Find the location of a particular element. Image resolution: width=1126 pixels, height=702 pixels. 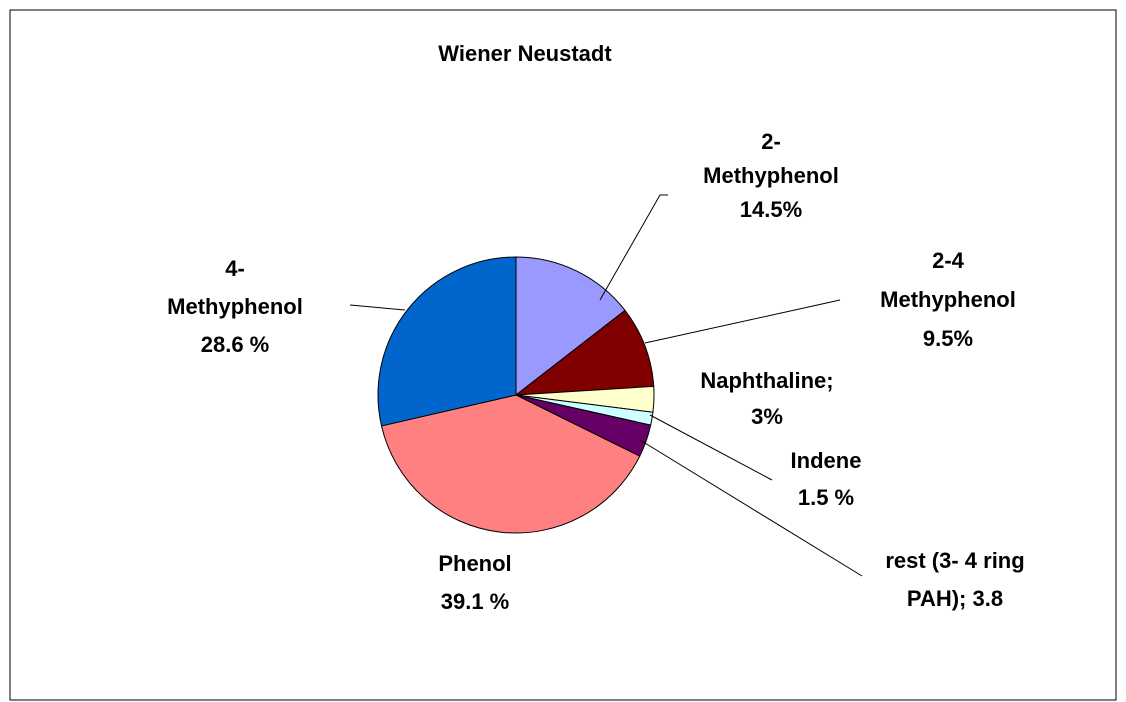

data-label: 2-4 is located at coordinates (948, 260).